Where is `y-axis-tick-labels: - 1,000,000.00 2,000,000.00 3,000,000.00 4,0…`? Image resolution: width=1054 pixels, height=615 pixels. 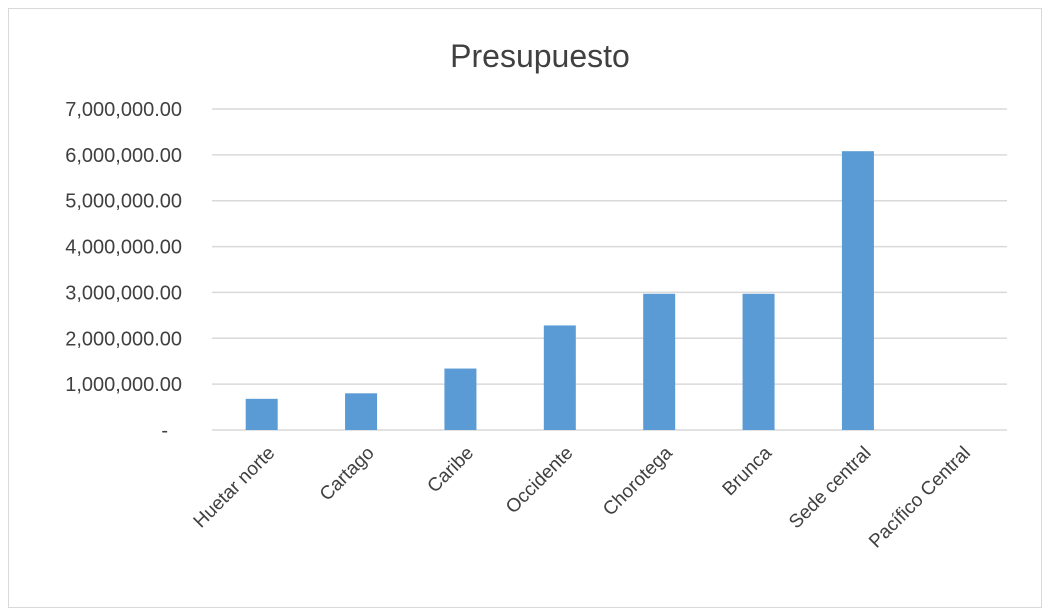
y-axis-tick-labels: - 1,000,000.00 2,000,000.00 3,000,000.00 4,0… is located at coordinates (123, 270).